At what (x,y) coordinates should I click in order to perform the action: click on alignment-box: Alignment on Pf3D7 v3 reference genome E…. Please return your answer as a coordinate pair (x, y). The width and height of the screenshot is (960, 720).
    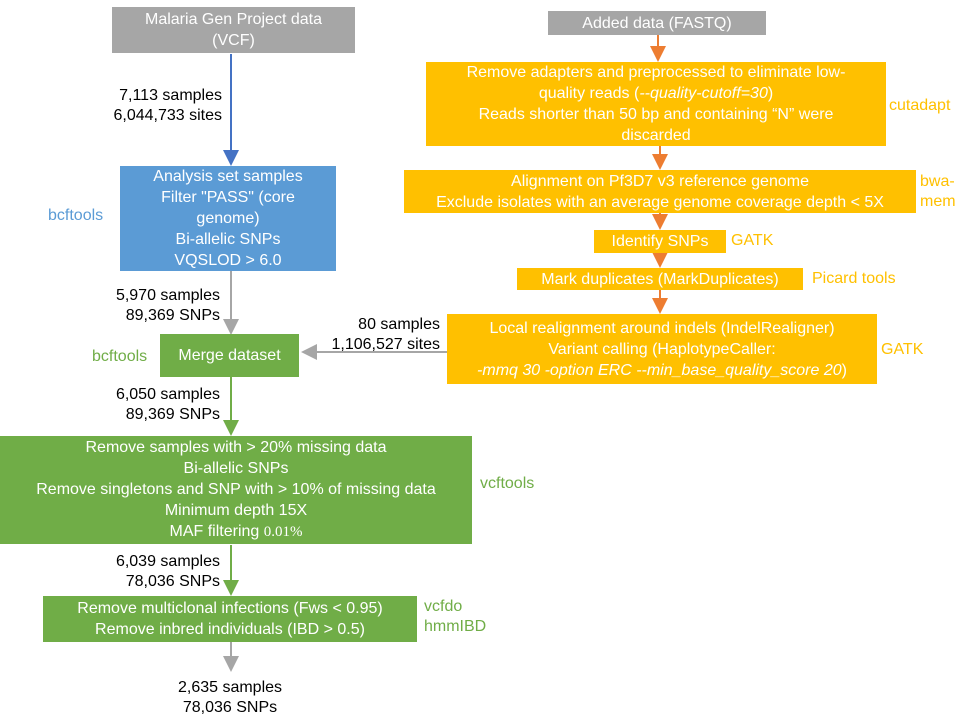
    Looking at the image, I should click on (660, 191).